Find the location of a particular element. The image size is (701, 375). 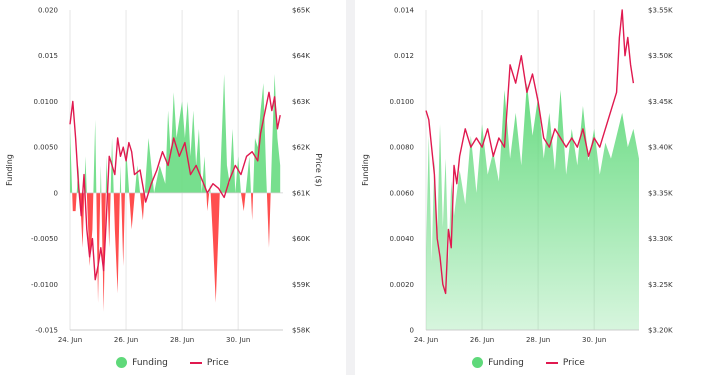

y2-tick-label: $3.45K is located at coordinates (660, 102).